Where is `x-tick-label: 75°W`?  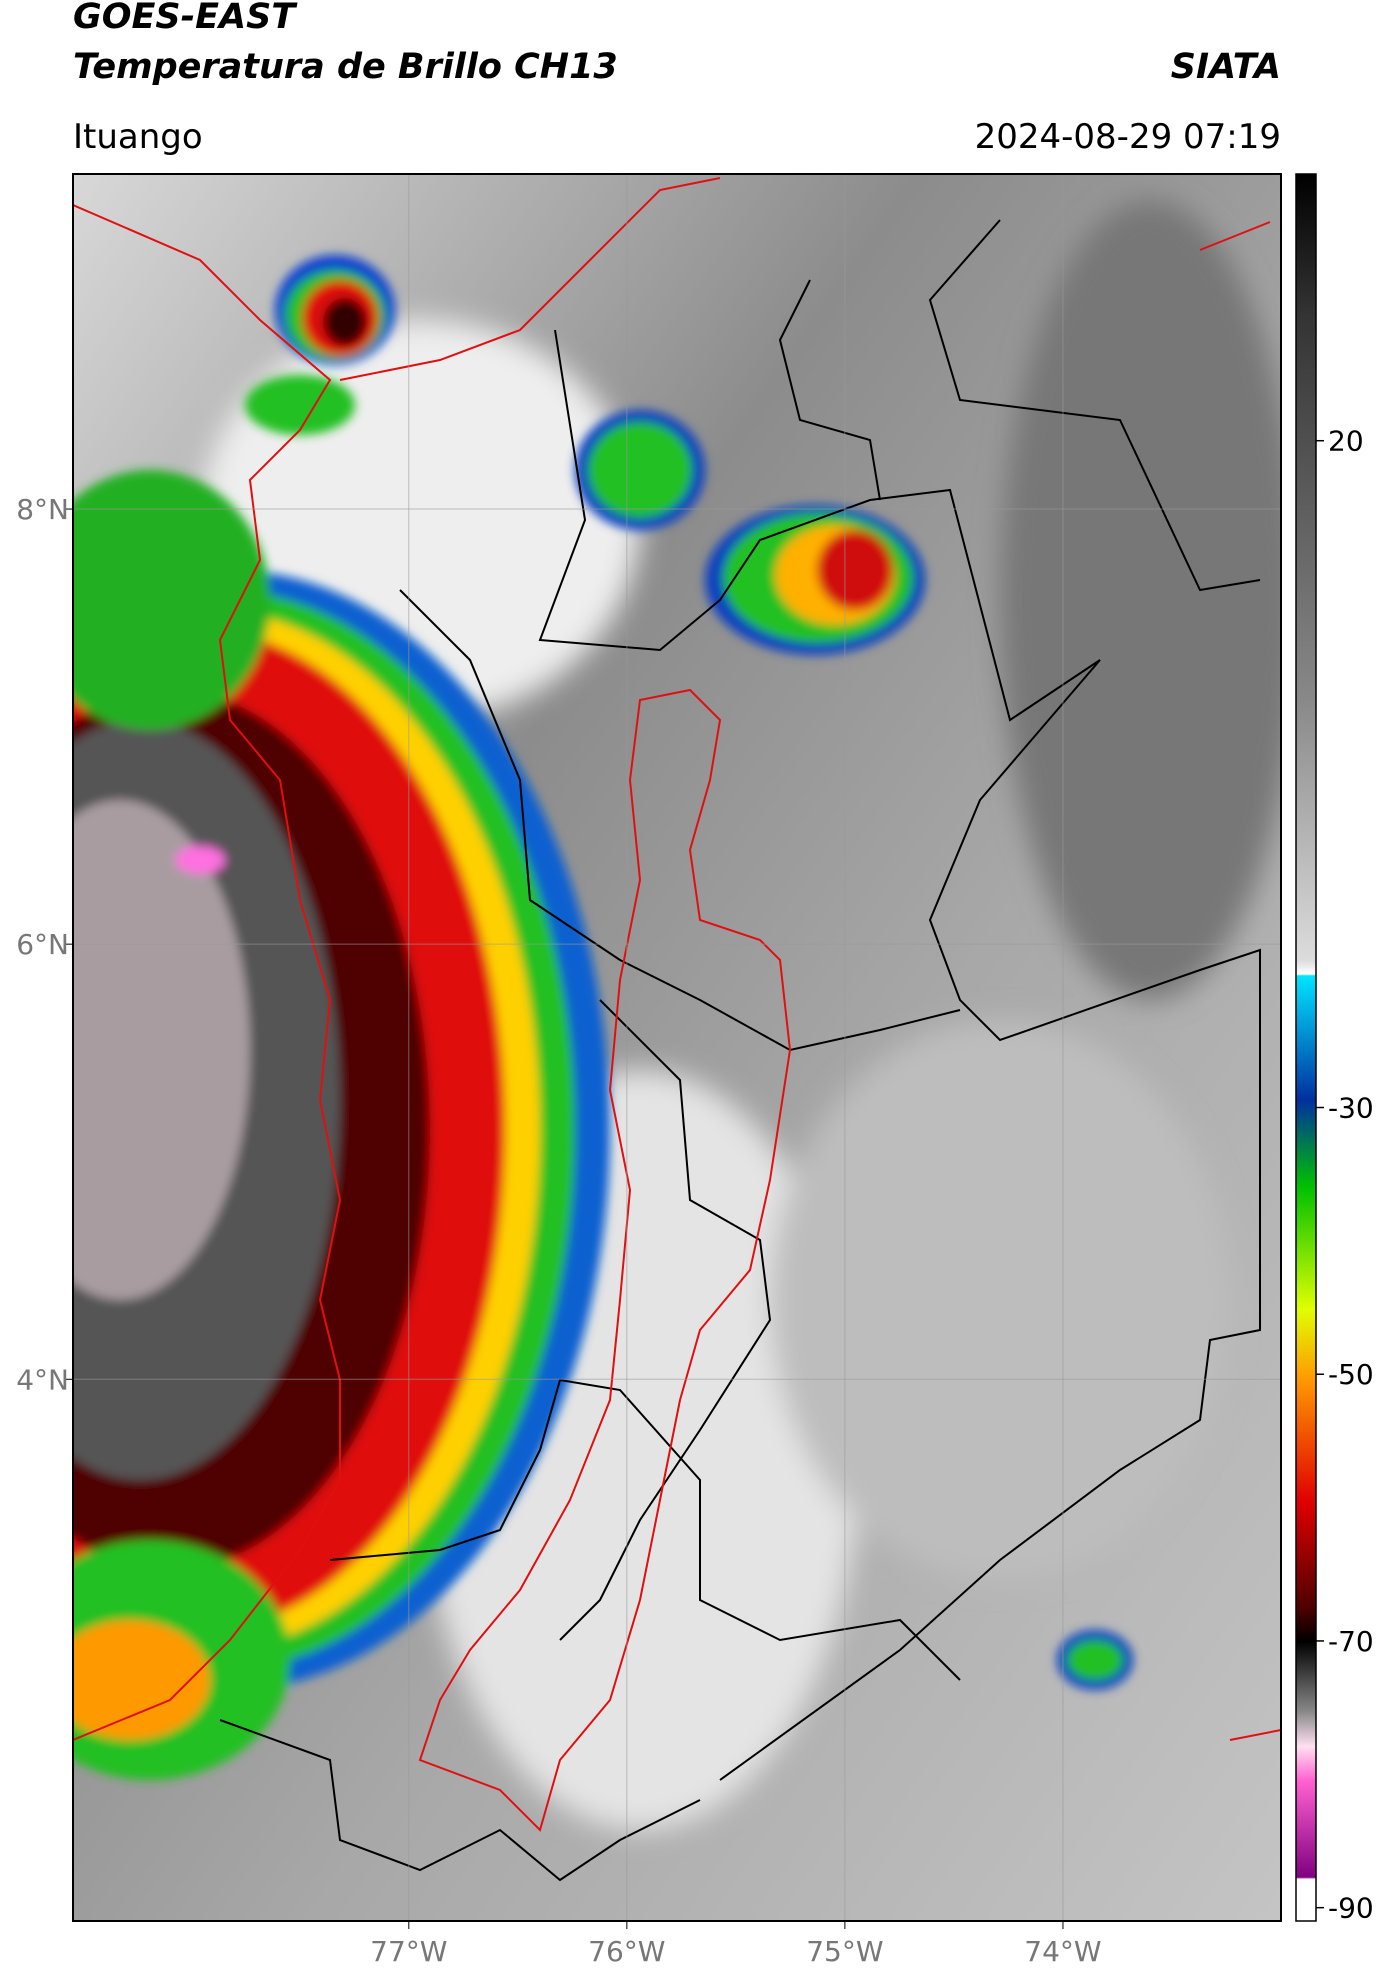
x-tick-label: 75°W is located at coordinates (844, 1951).